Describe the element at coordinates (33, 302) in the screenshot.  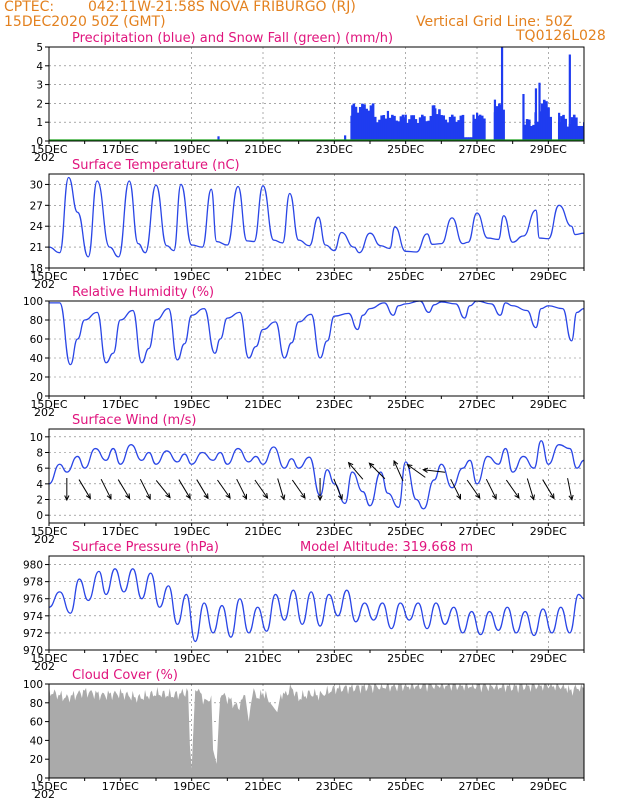
I see `y-tick-label: 100` at that location.